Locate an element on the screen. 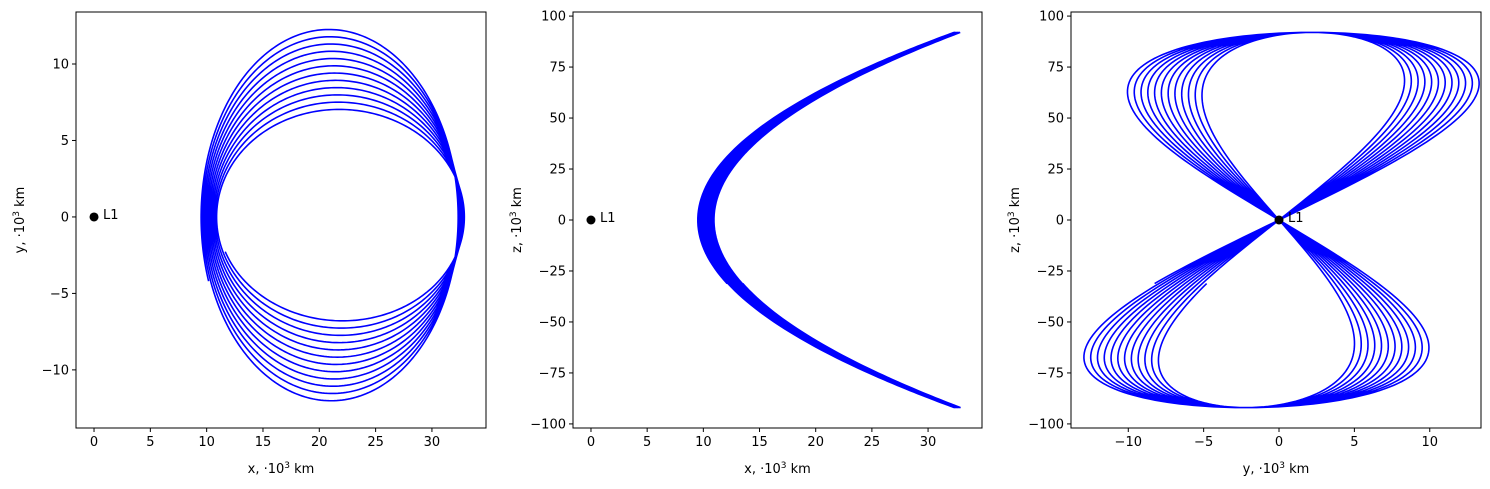 This screenshot has width=1490, height=489. y-tick-label-yz: −75 is located at coordinates (1050, 373).